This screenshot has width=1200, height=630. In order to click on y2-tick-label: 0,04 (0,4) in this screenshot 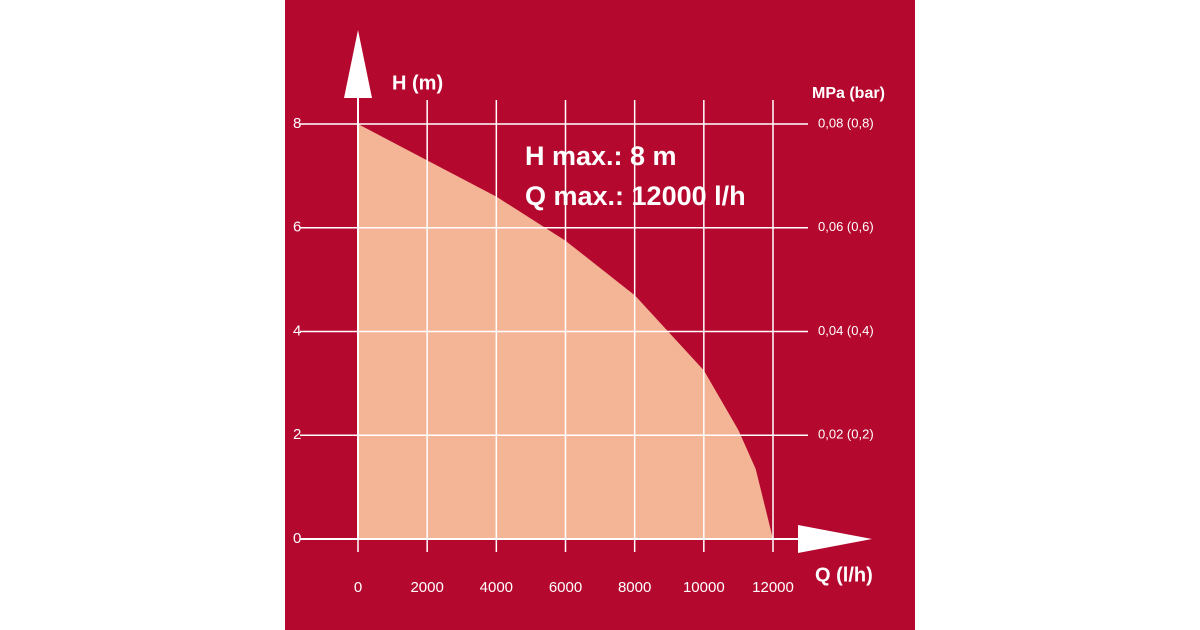, I will do `click(846, 330)`.